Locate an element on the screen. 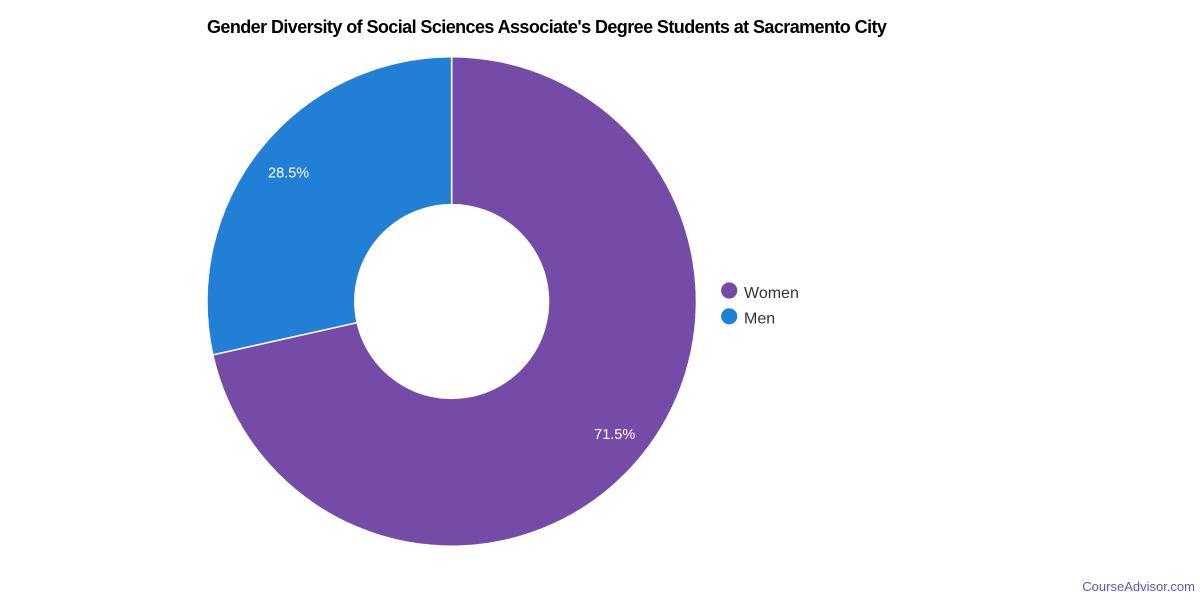 The height and width of the screenshot is (600, 1200). svg-text: CourseAdvisor.com is located at coordinates (1138, 586).